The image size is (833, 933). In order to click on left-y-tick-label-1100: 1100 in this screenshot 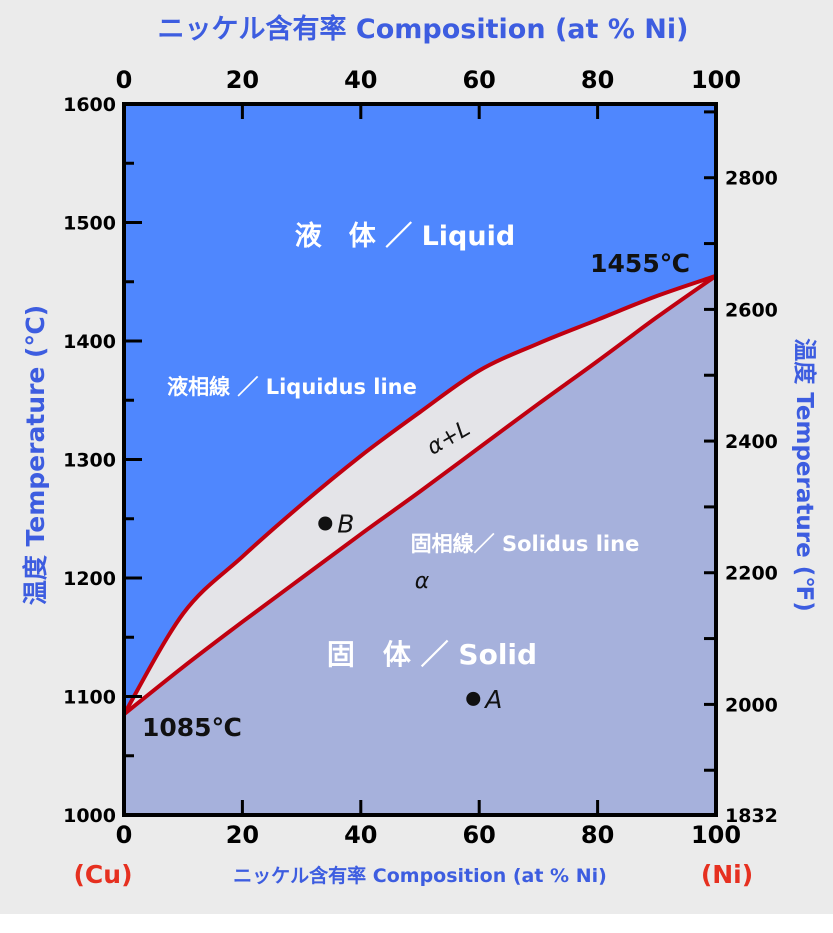, I will do `click(89, 698)`.